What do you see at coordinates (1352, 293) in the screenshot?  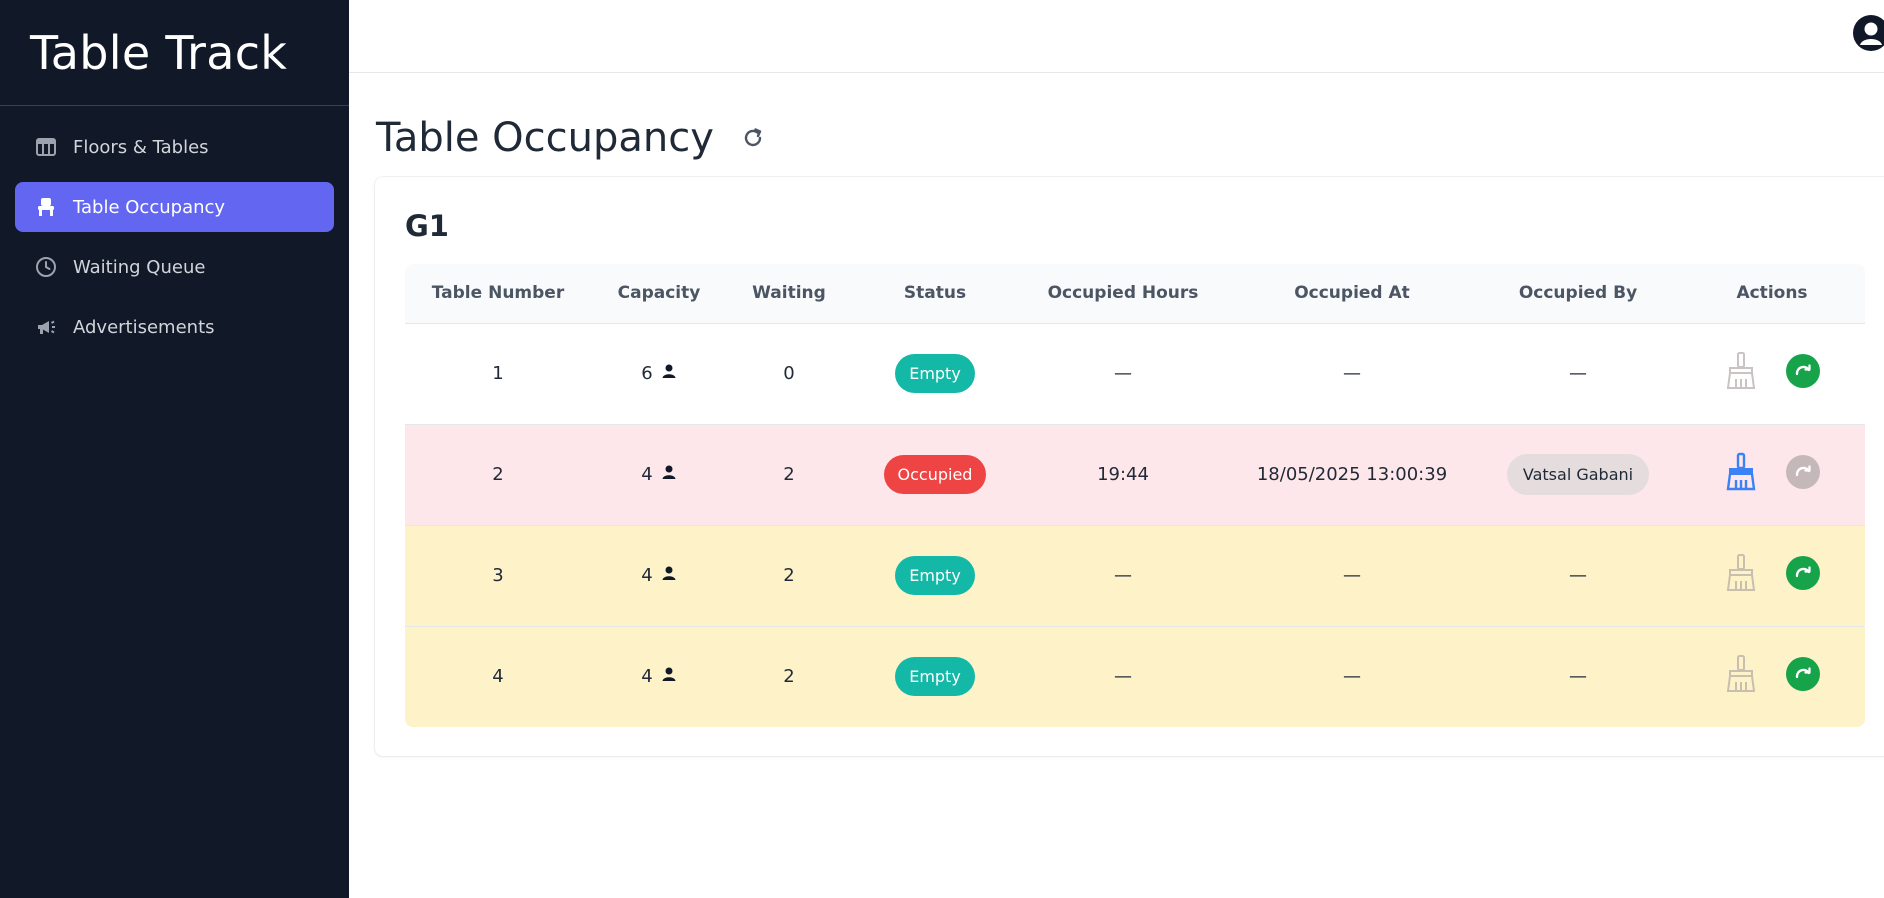 I see `col-header: Occupied At` at bounding box center [1352, 293].